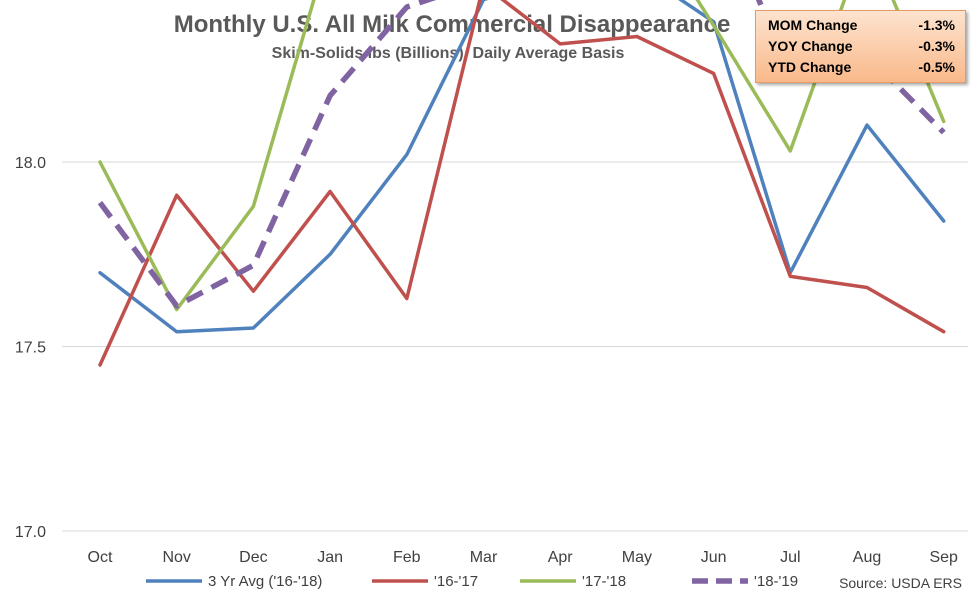 This screenshot has height=600, width=980. What do you see at coordinates (637, 557) in the screenshot?
I see `x-tick-label: May` at bounding box center [637, 557].